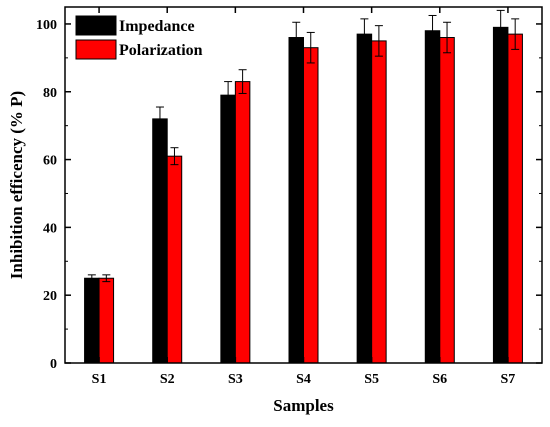 The height and width of the screenshot is (427, 550). Describe the element at coordinates (53, 364) in the screenshot. I see `y-tick-label: 0` at that location.